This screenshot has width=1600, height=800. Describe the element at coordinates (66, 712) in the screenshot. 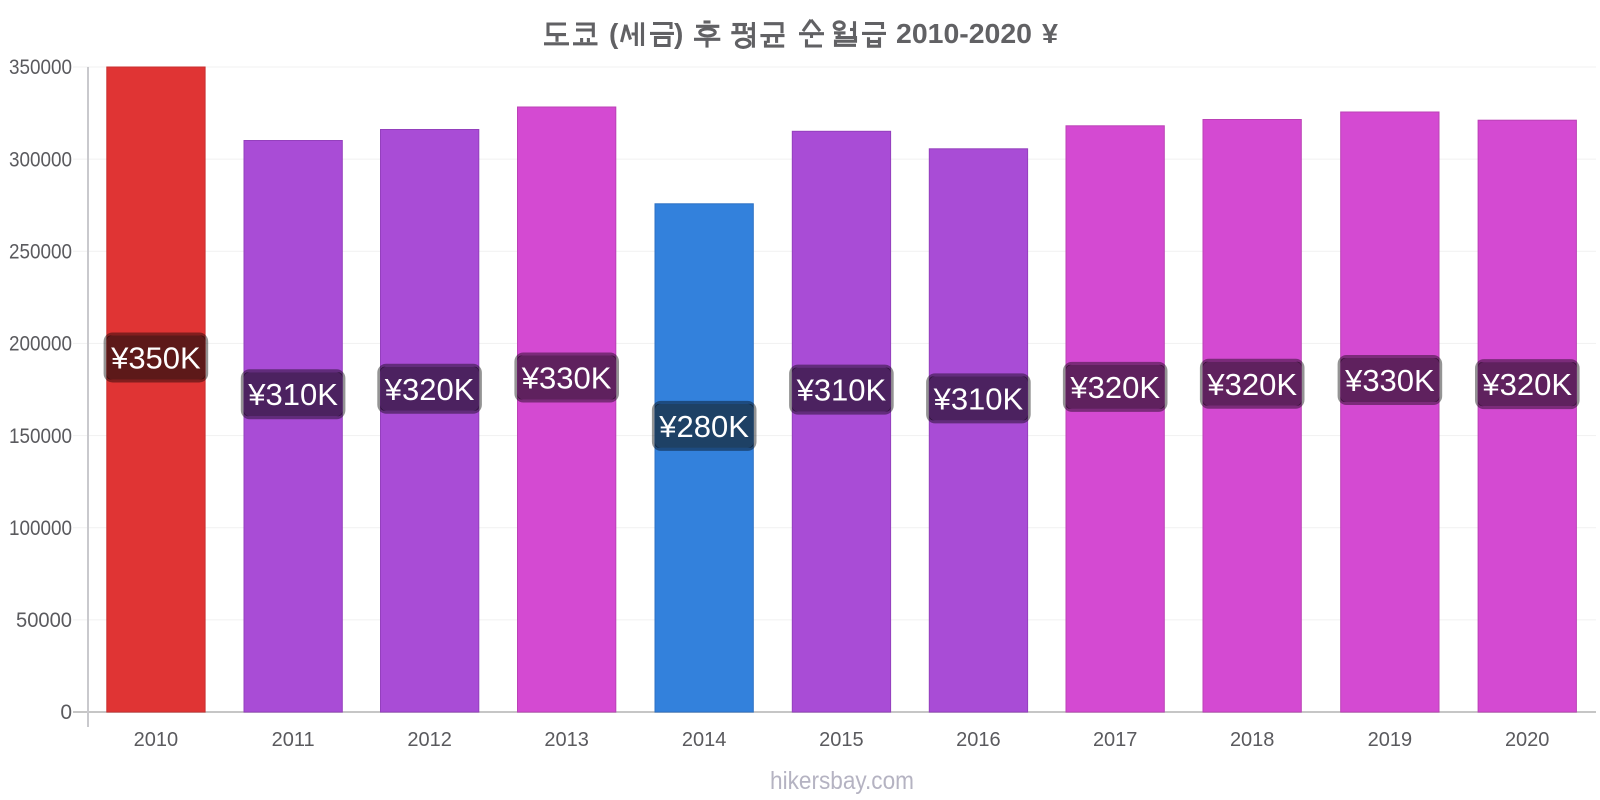

I see `svg-text: 0` at that location.